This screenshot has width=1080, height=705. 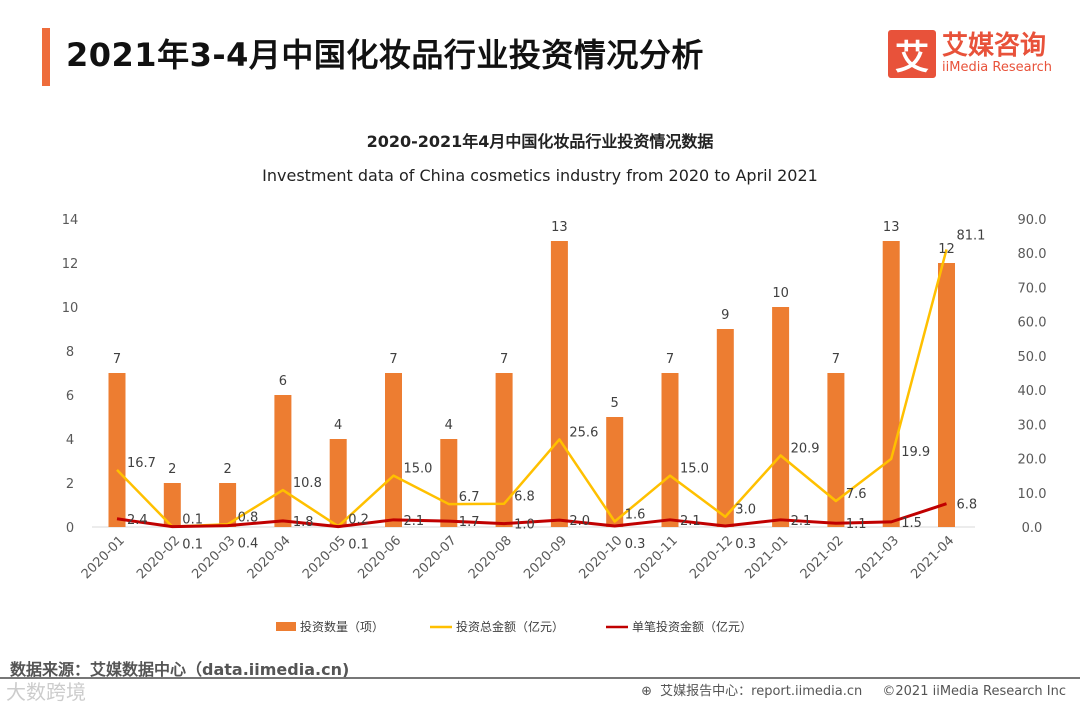 What do you see at coordinates (324, 557) in the screenshot?
I see `x-tick-label: 2020-05` at bounding box center [324, 557].